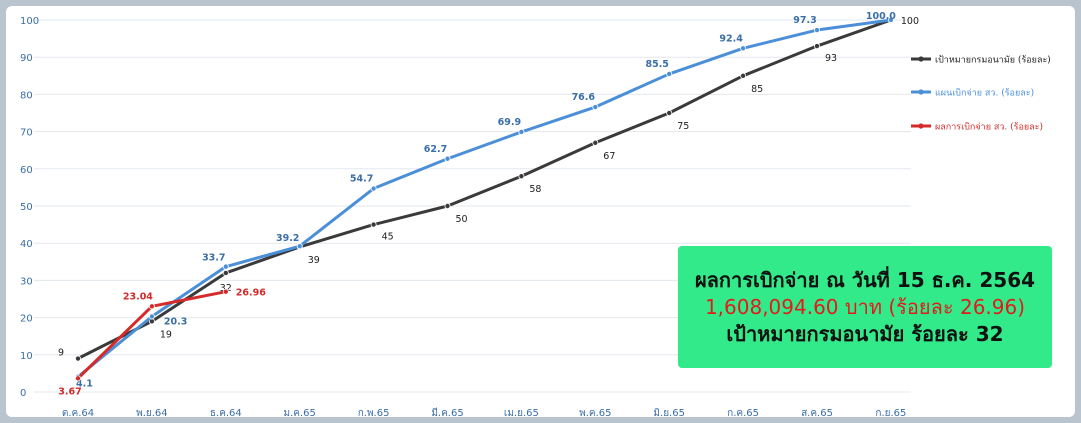  What do you see at coordinates (226, 412) in the screenshot?
I see `x-tick-label: ธ.ค.64` at bounding box center [226, 412].